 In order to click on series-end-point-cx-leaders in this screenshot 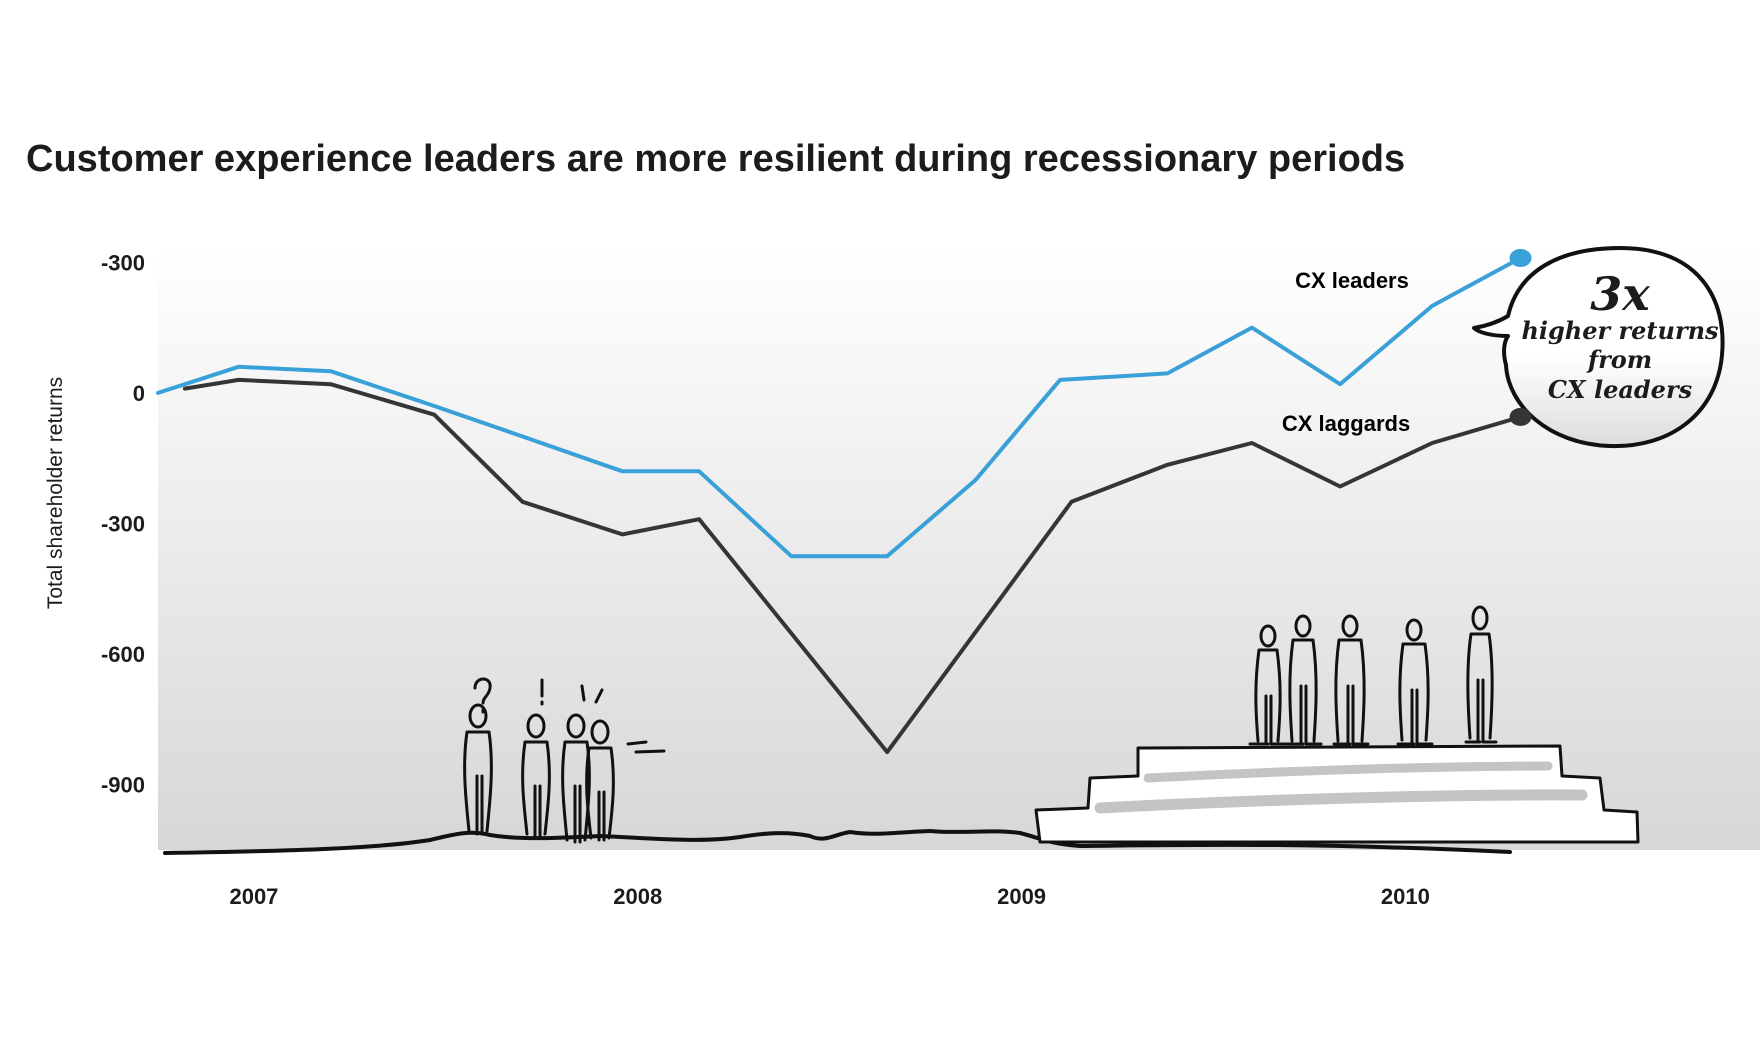, I will do `click(1520, 258)`.